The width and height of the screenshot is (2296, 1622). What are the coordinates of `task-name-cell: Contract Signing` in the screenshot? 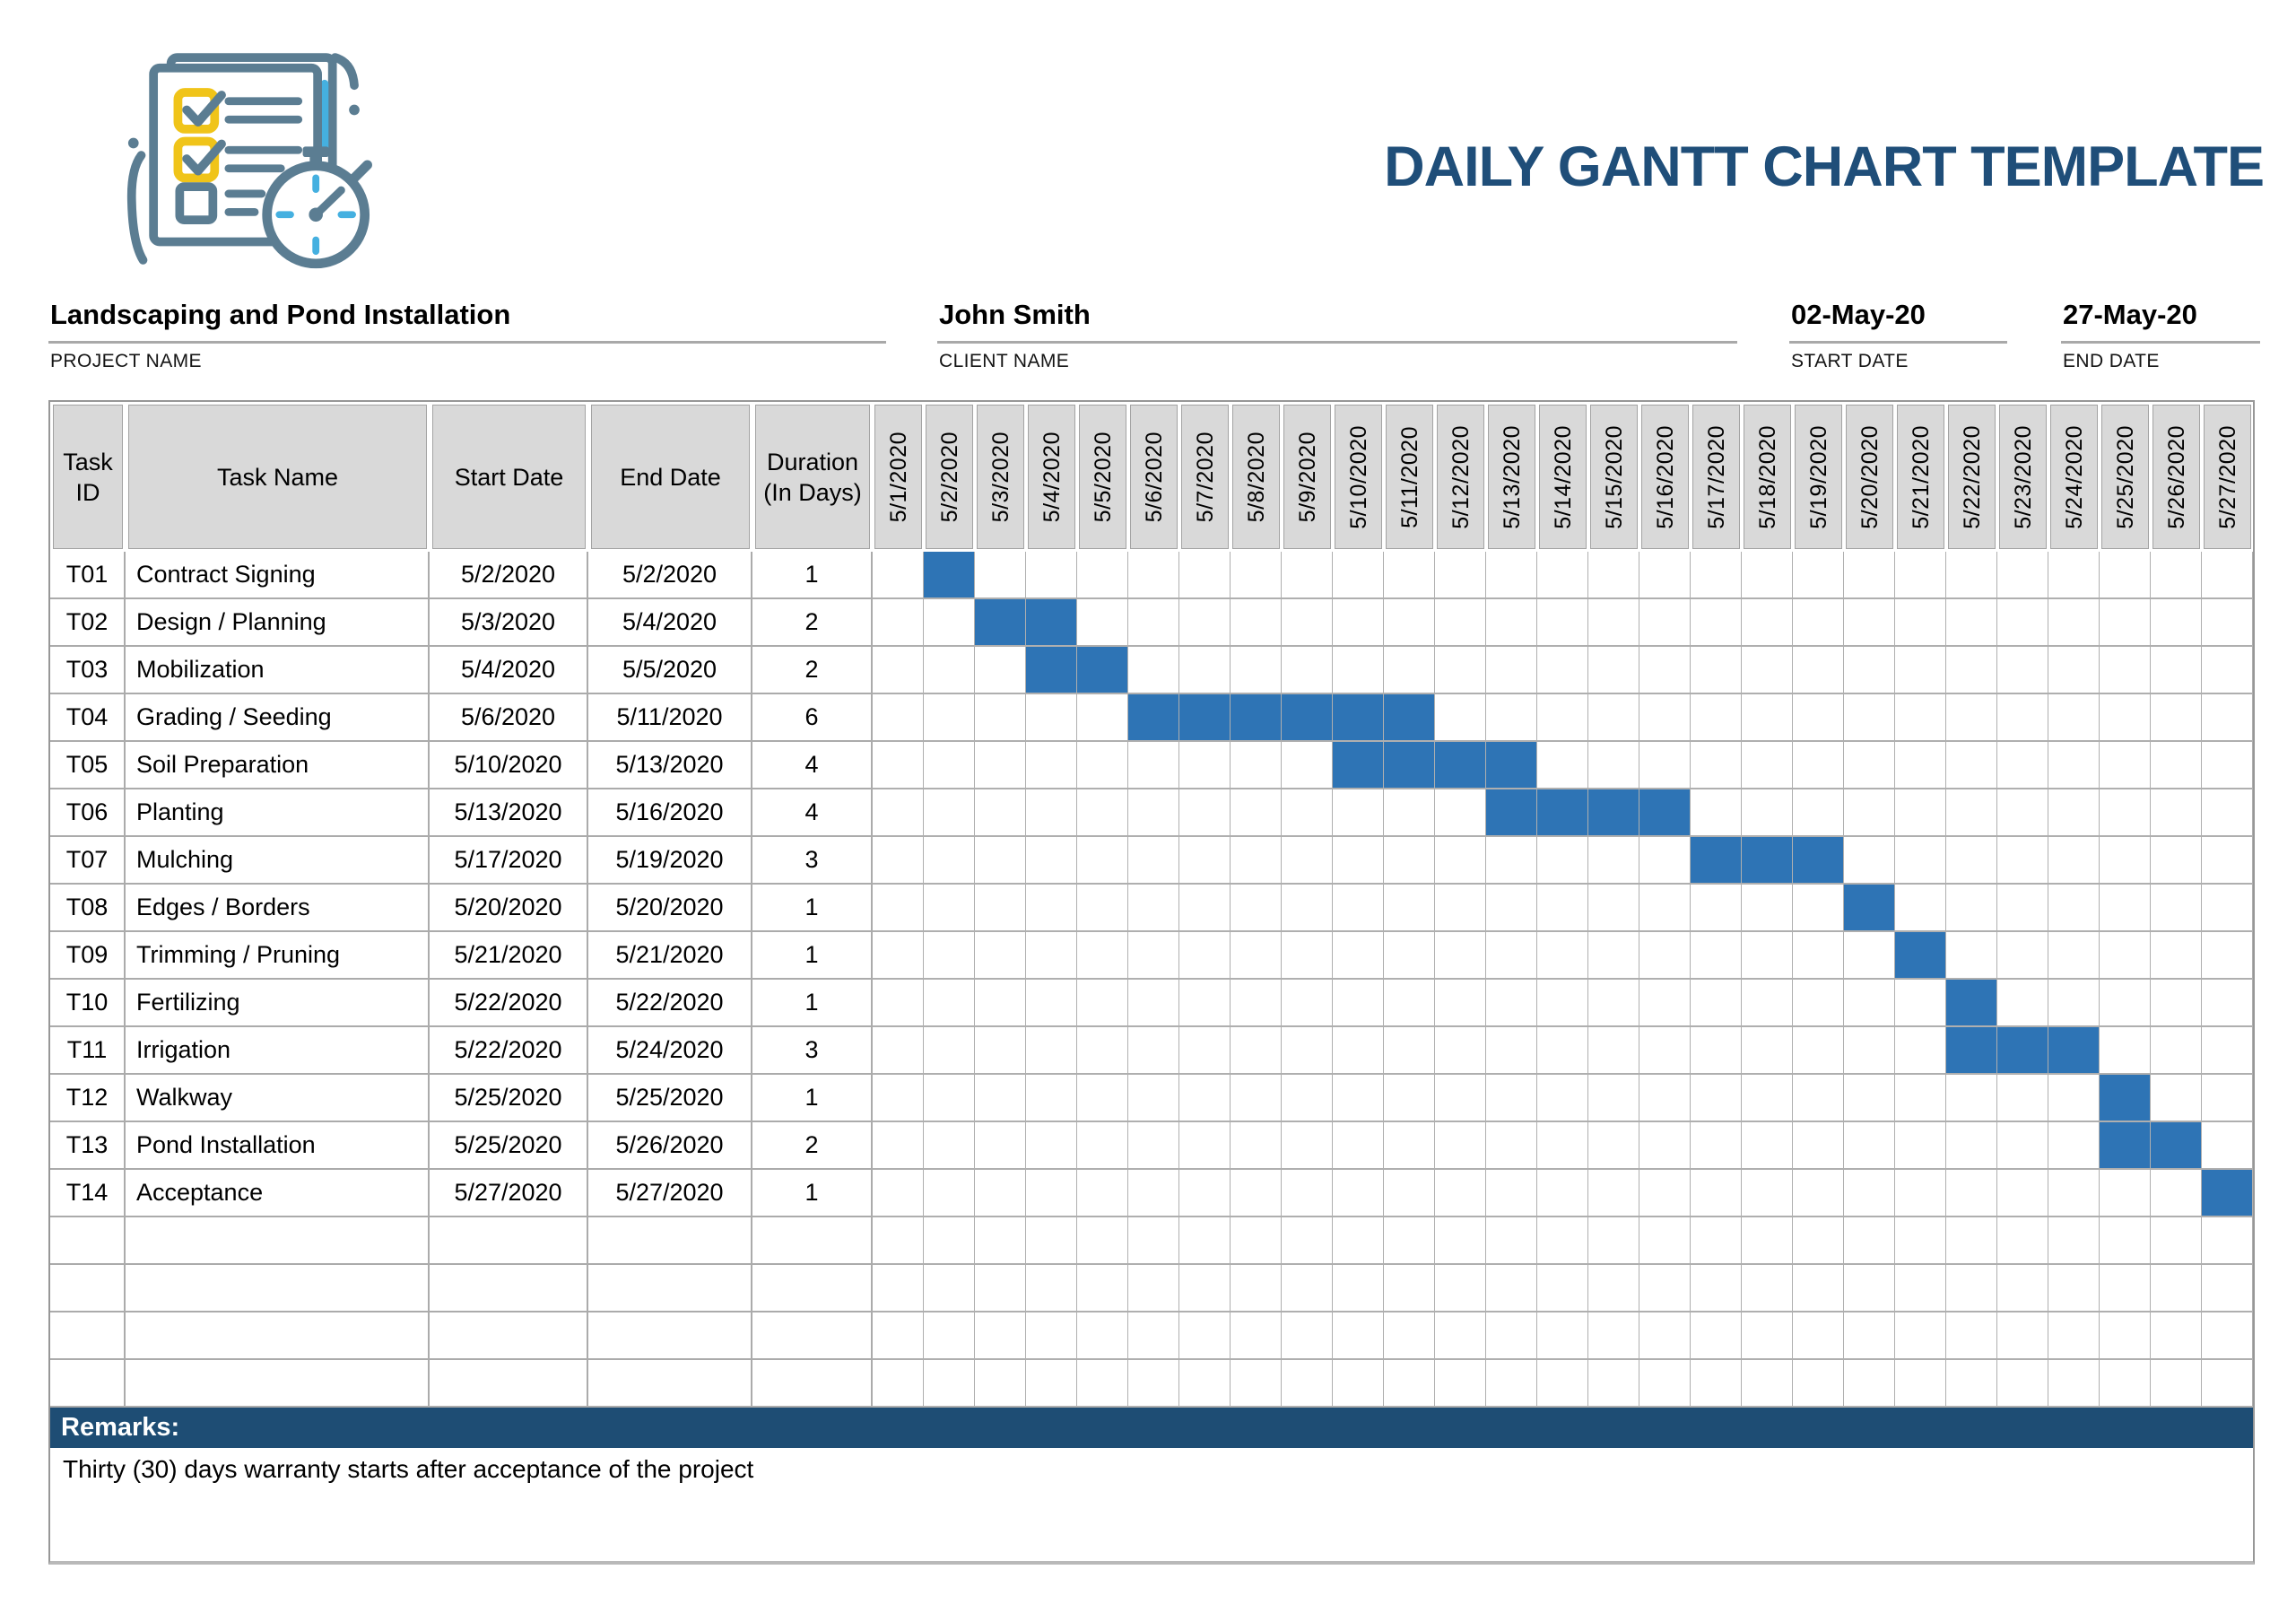 It's located at (278, 575).